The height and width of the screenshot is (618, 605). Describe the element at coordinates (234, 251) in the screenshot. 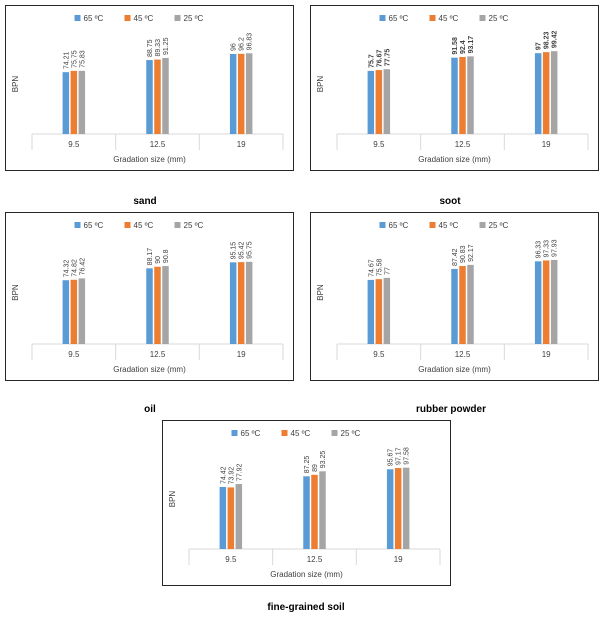

I see `data-label: 95.15` at that location.